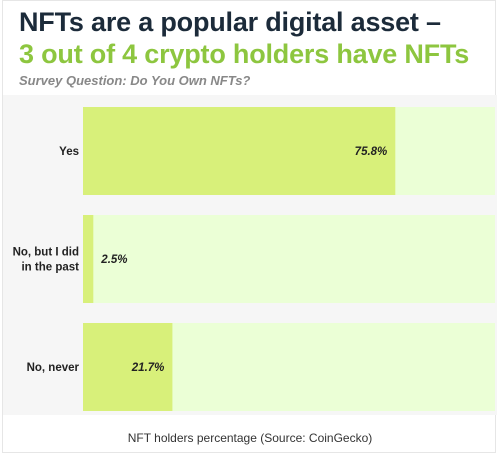 This screenshot has width=500, height=455. Describe the element at coordinates (371, 152) in the screenshot. I see `value-label-0: 75.8%` at that location.